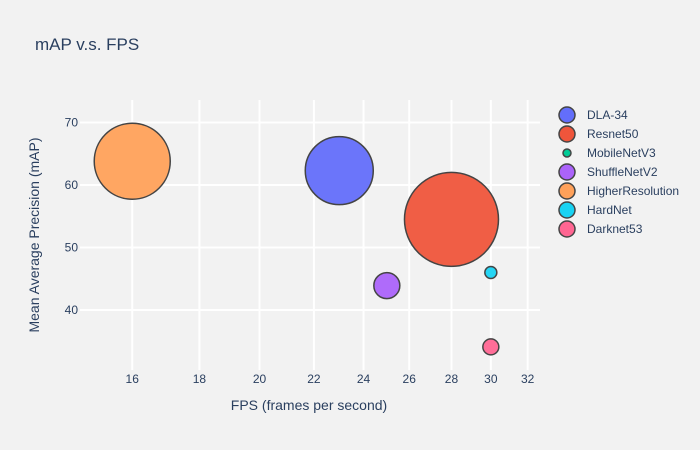 The width and height of the screenshot is (700, 450). What do you see at coordinates (621, 153) in the screenshot?
I see `legend-label-mobilenetv3: MobileNetV3` at bounding box center [621, 153].